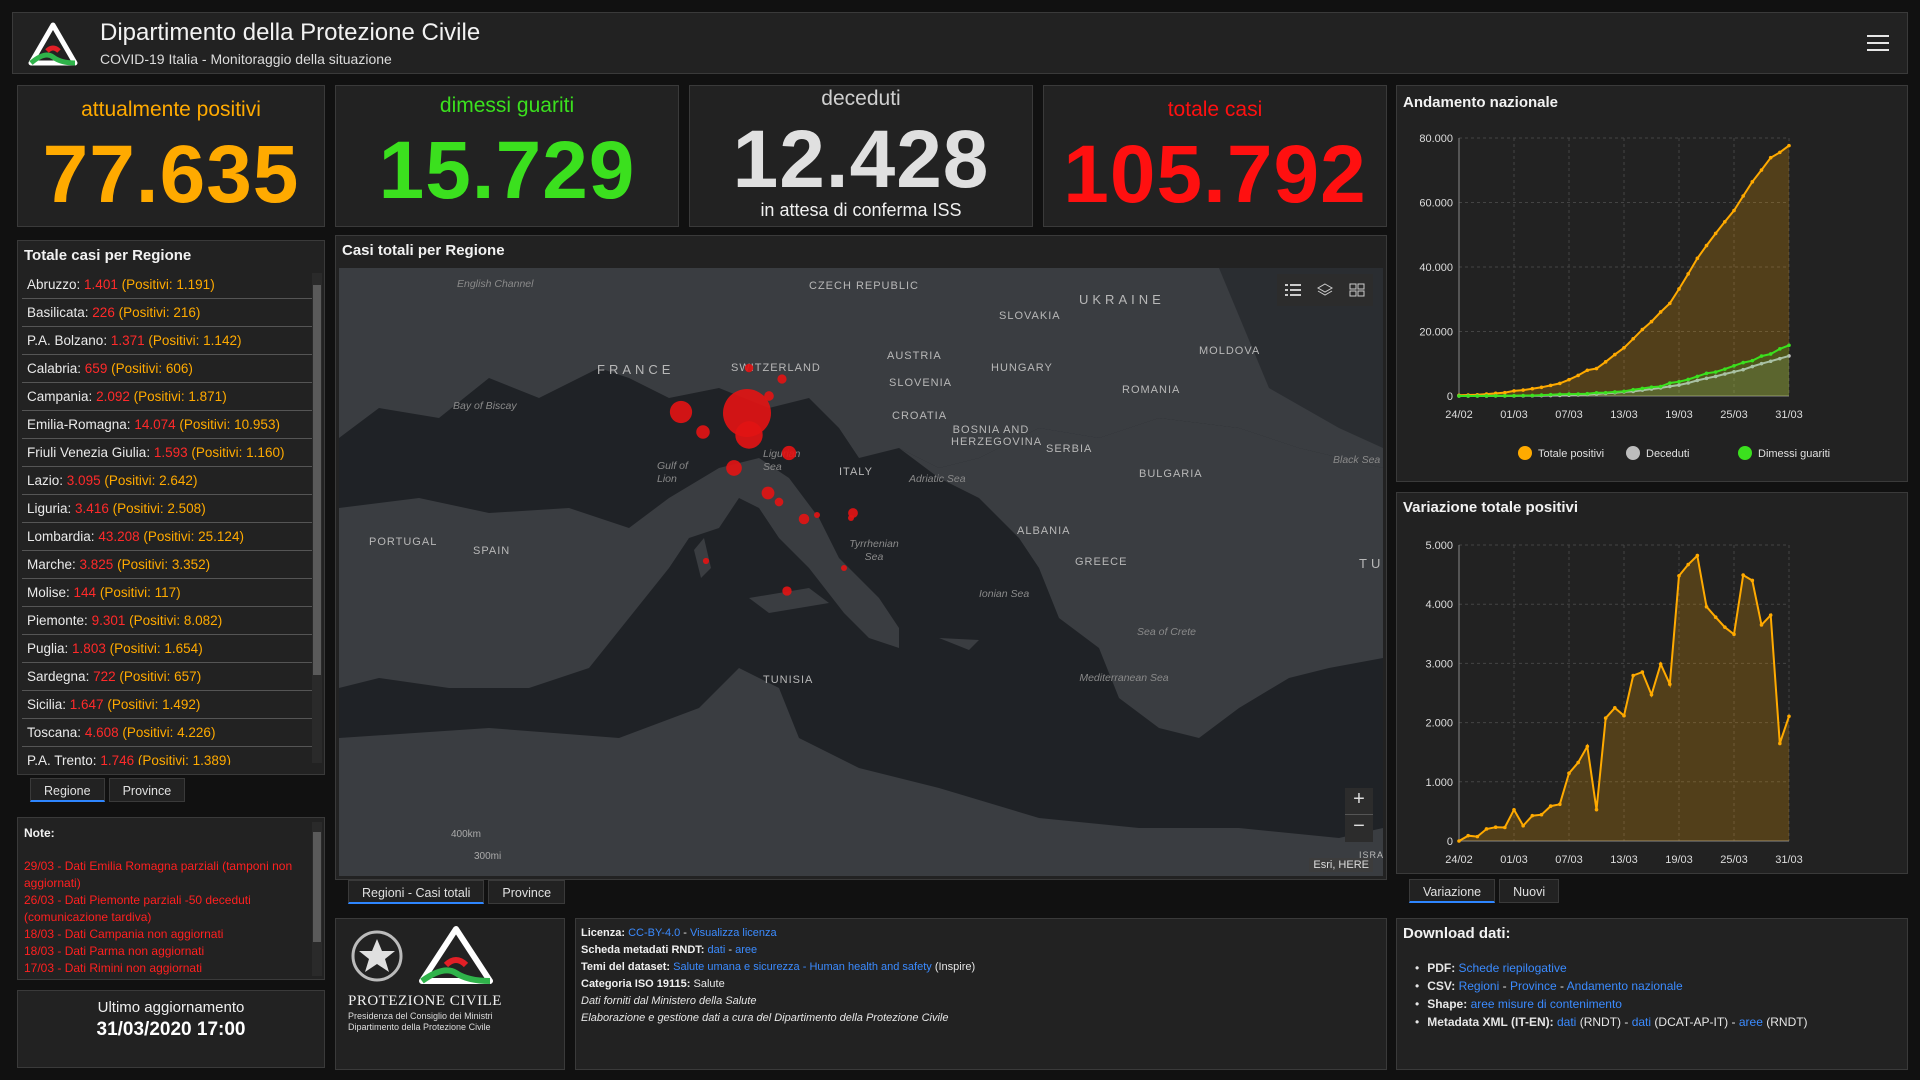 The height and width of the screenshot is (1080, 1920). I want to click on tab-regione: Regione, so click(67, 790).